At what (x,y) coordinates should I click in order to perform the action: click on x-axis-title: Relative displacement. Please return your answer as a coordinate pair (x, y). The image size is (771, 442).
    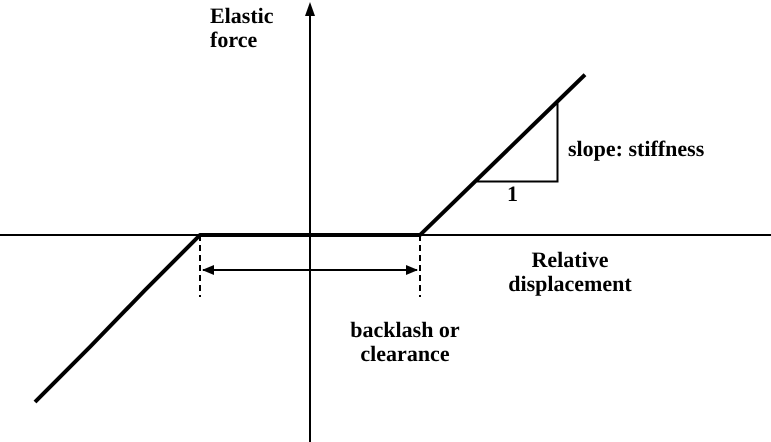
    Looking at the image, I should click on (570, 271).